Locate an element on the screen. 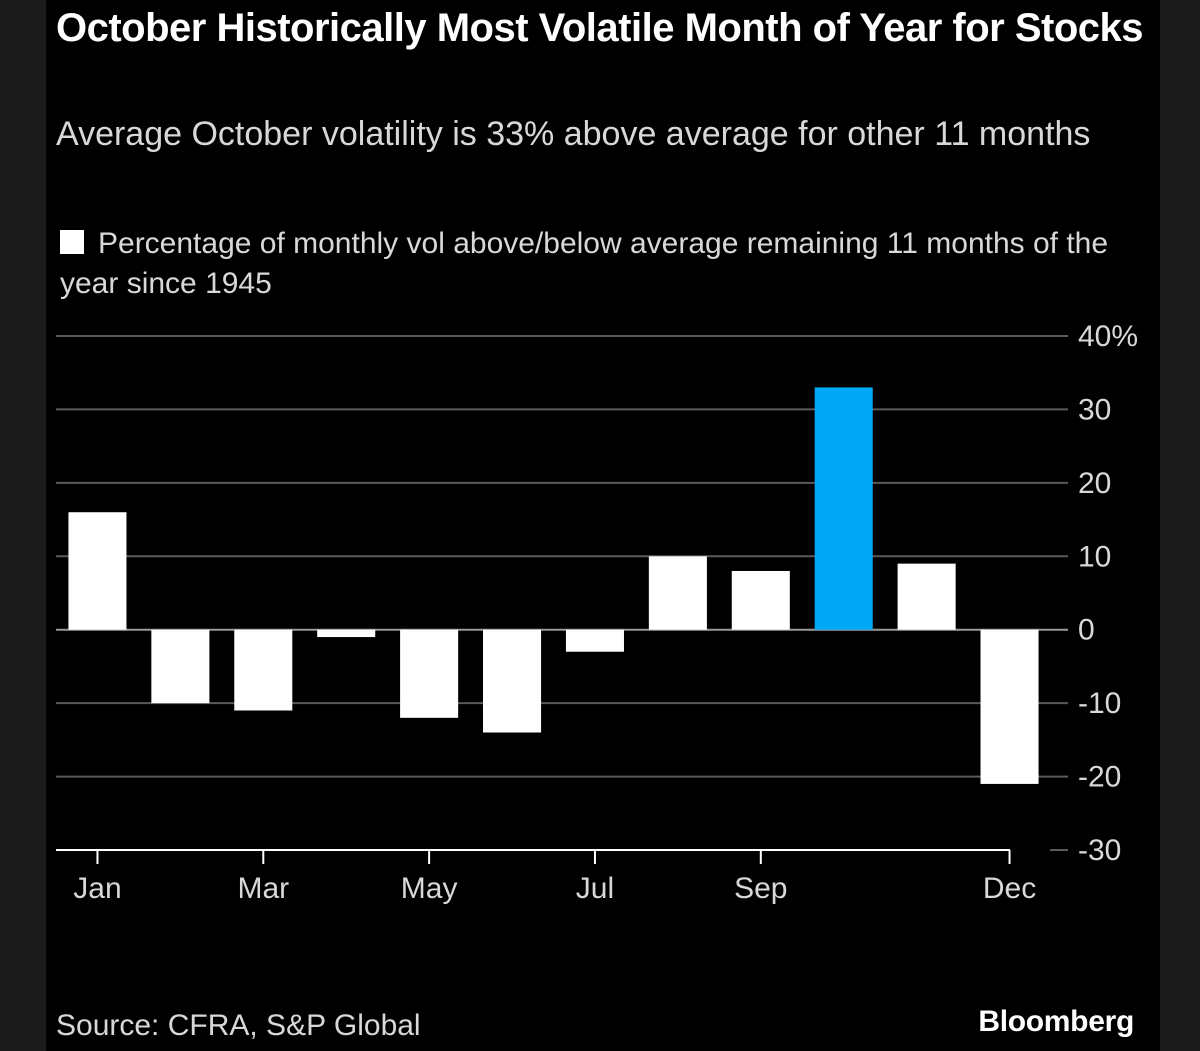 The image size is (1200, 1051). y-tick-label: 30 is located at coordinates (1094, 409).